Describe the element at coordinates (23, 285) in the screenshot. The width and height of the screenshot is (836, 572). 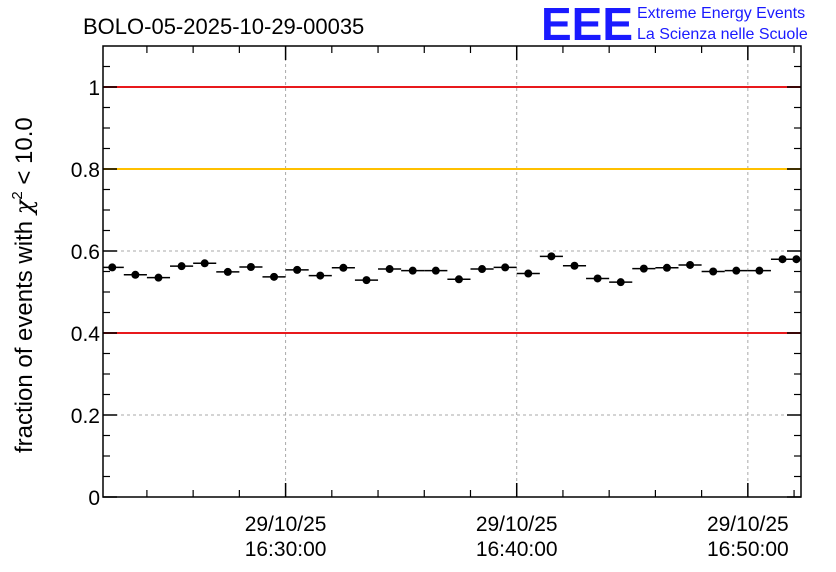
I see `y-axis-label: fraction of events with χ2 < 10.0` at that location.